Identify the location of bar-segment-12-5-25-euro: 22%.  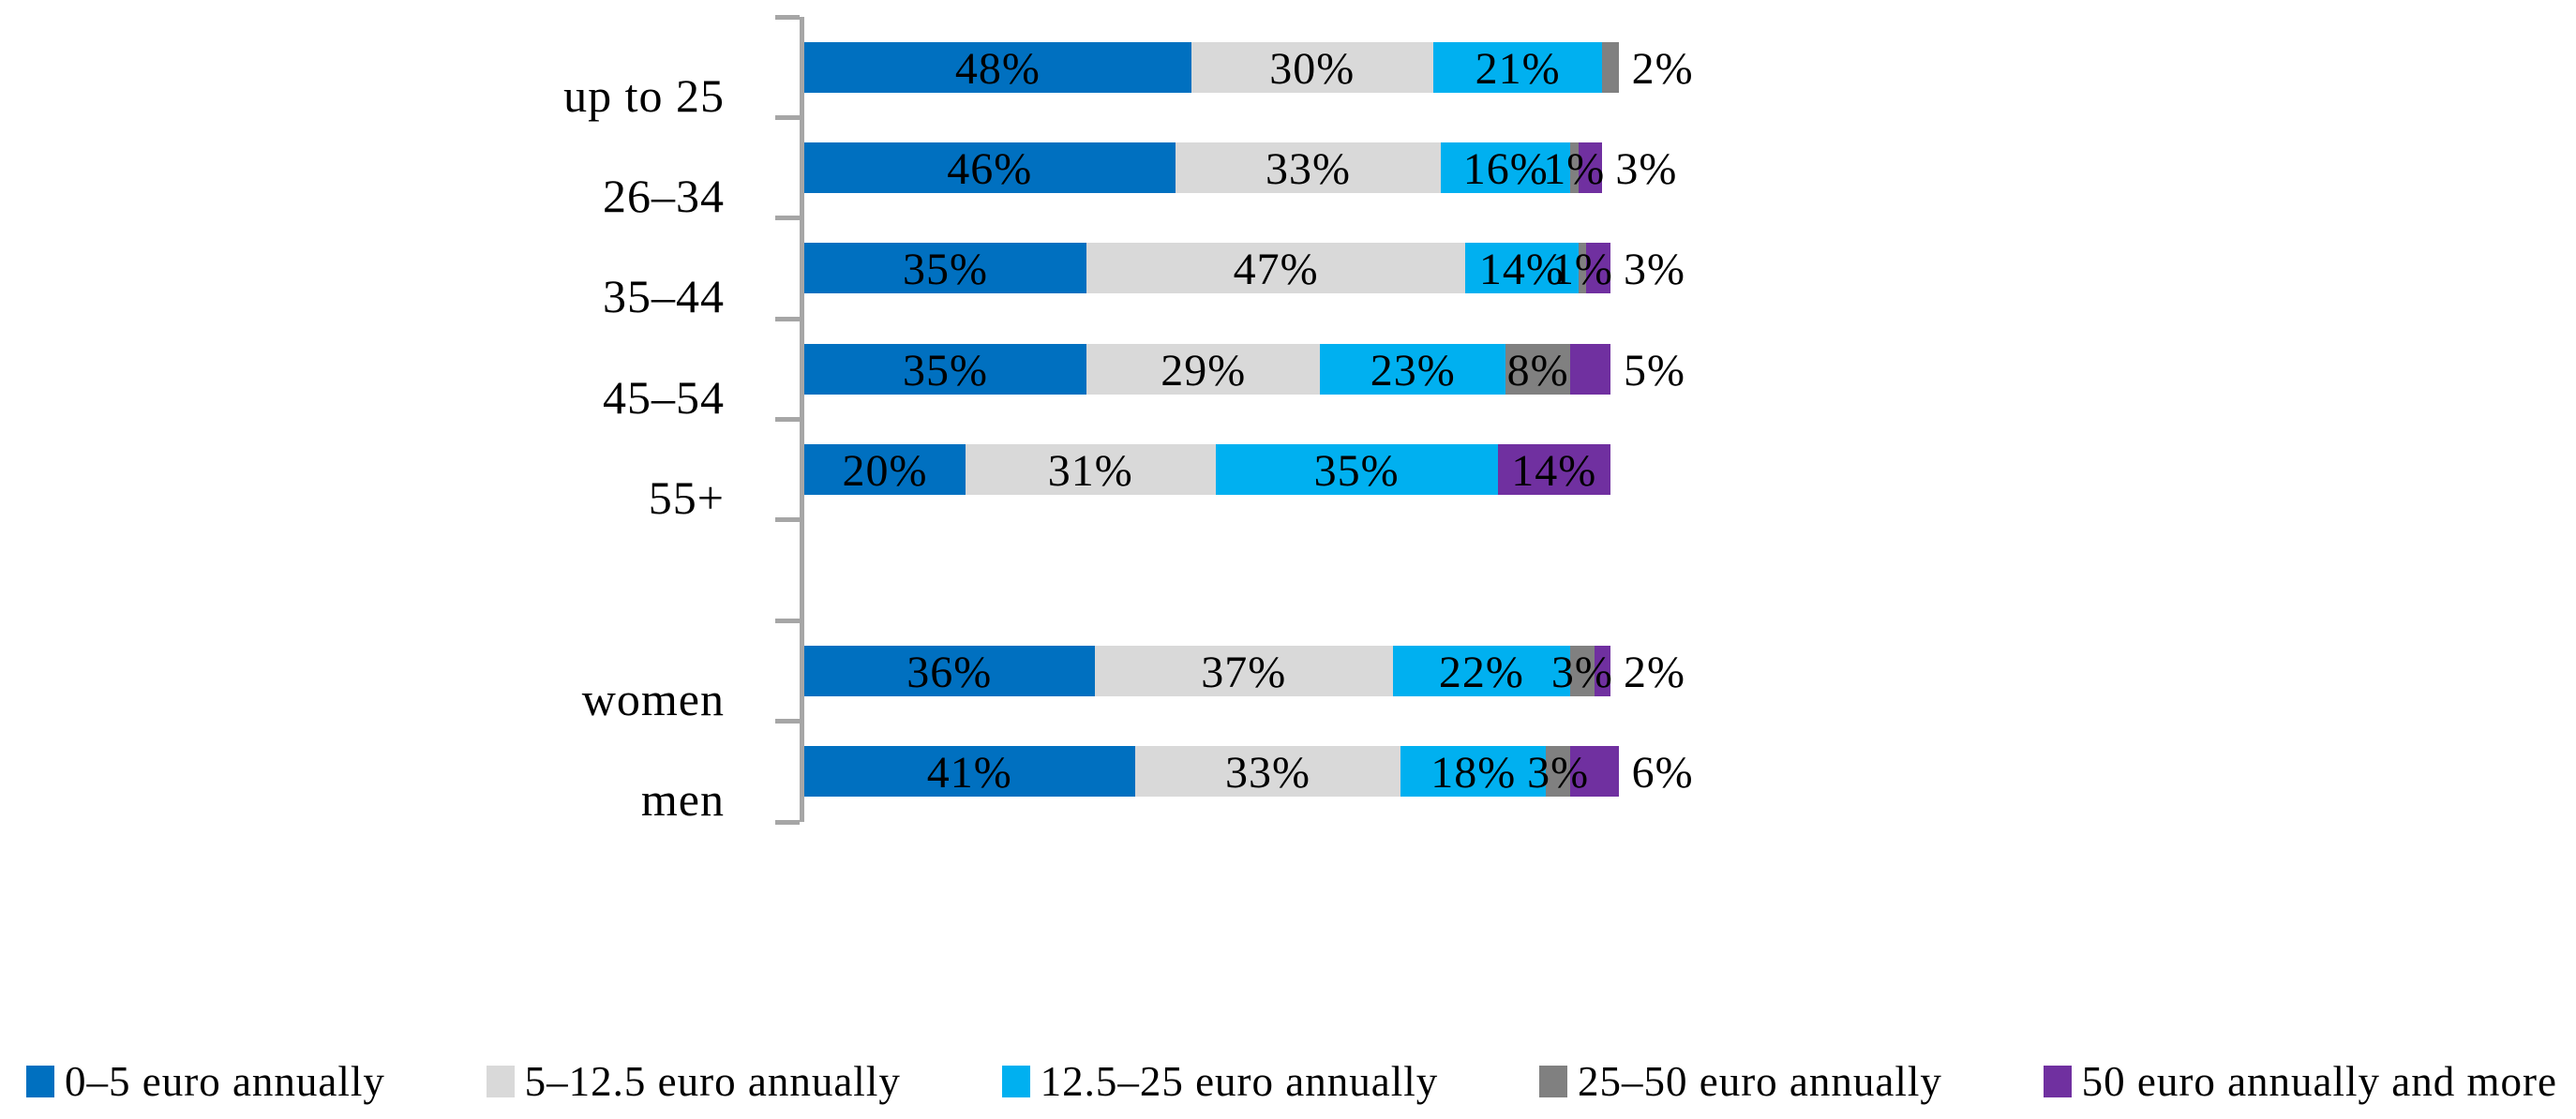
(1481, 671).